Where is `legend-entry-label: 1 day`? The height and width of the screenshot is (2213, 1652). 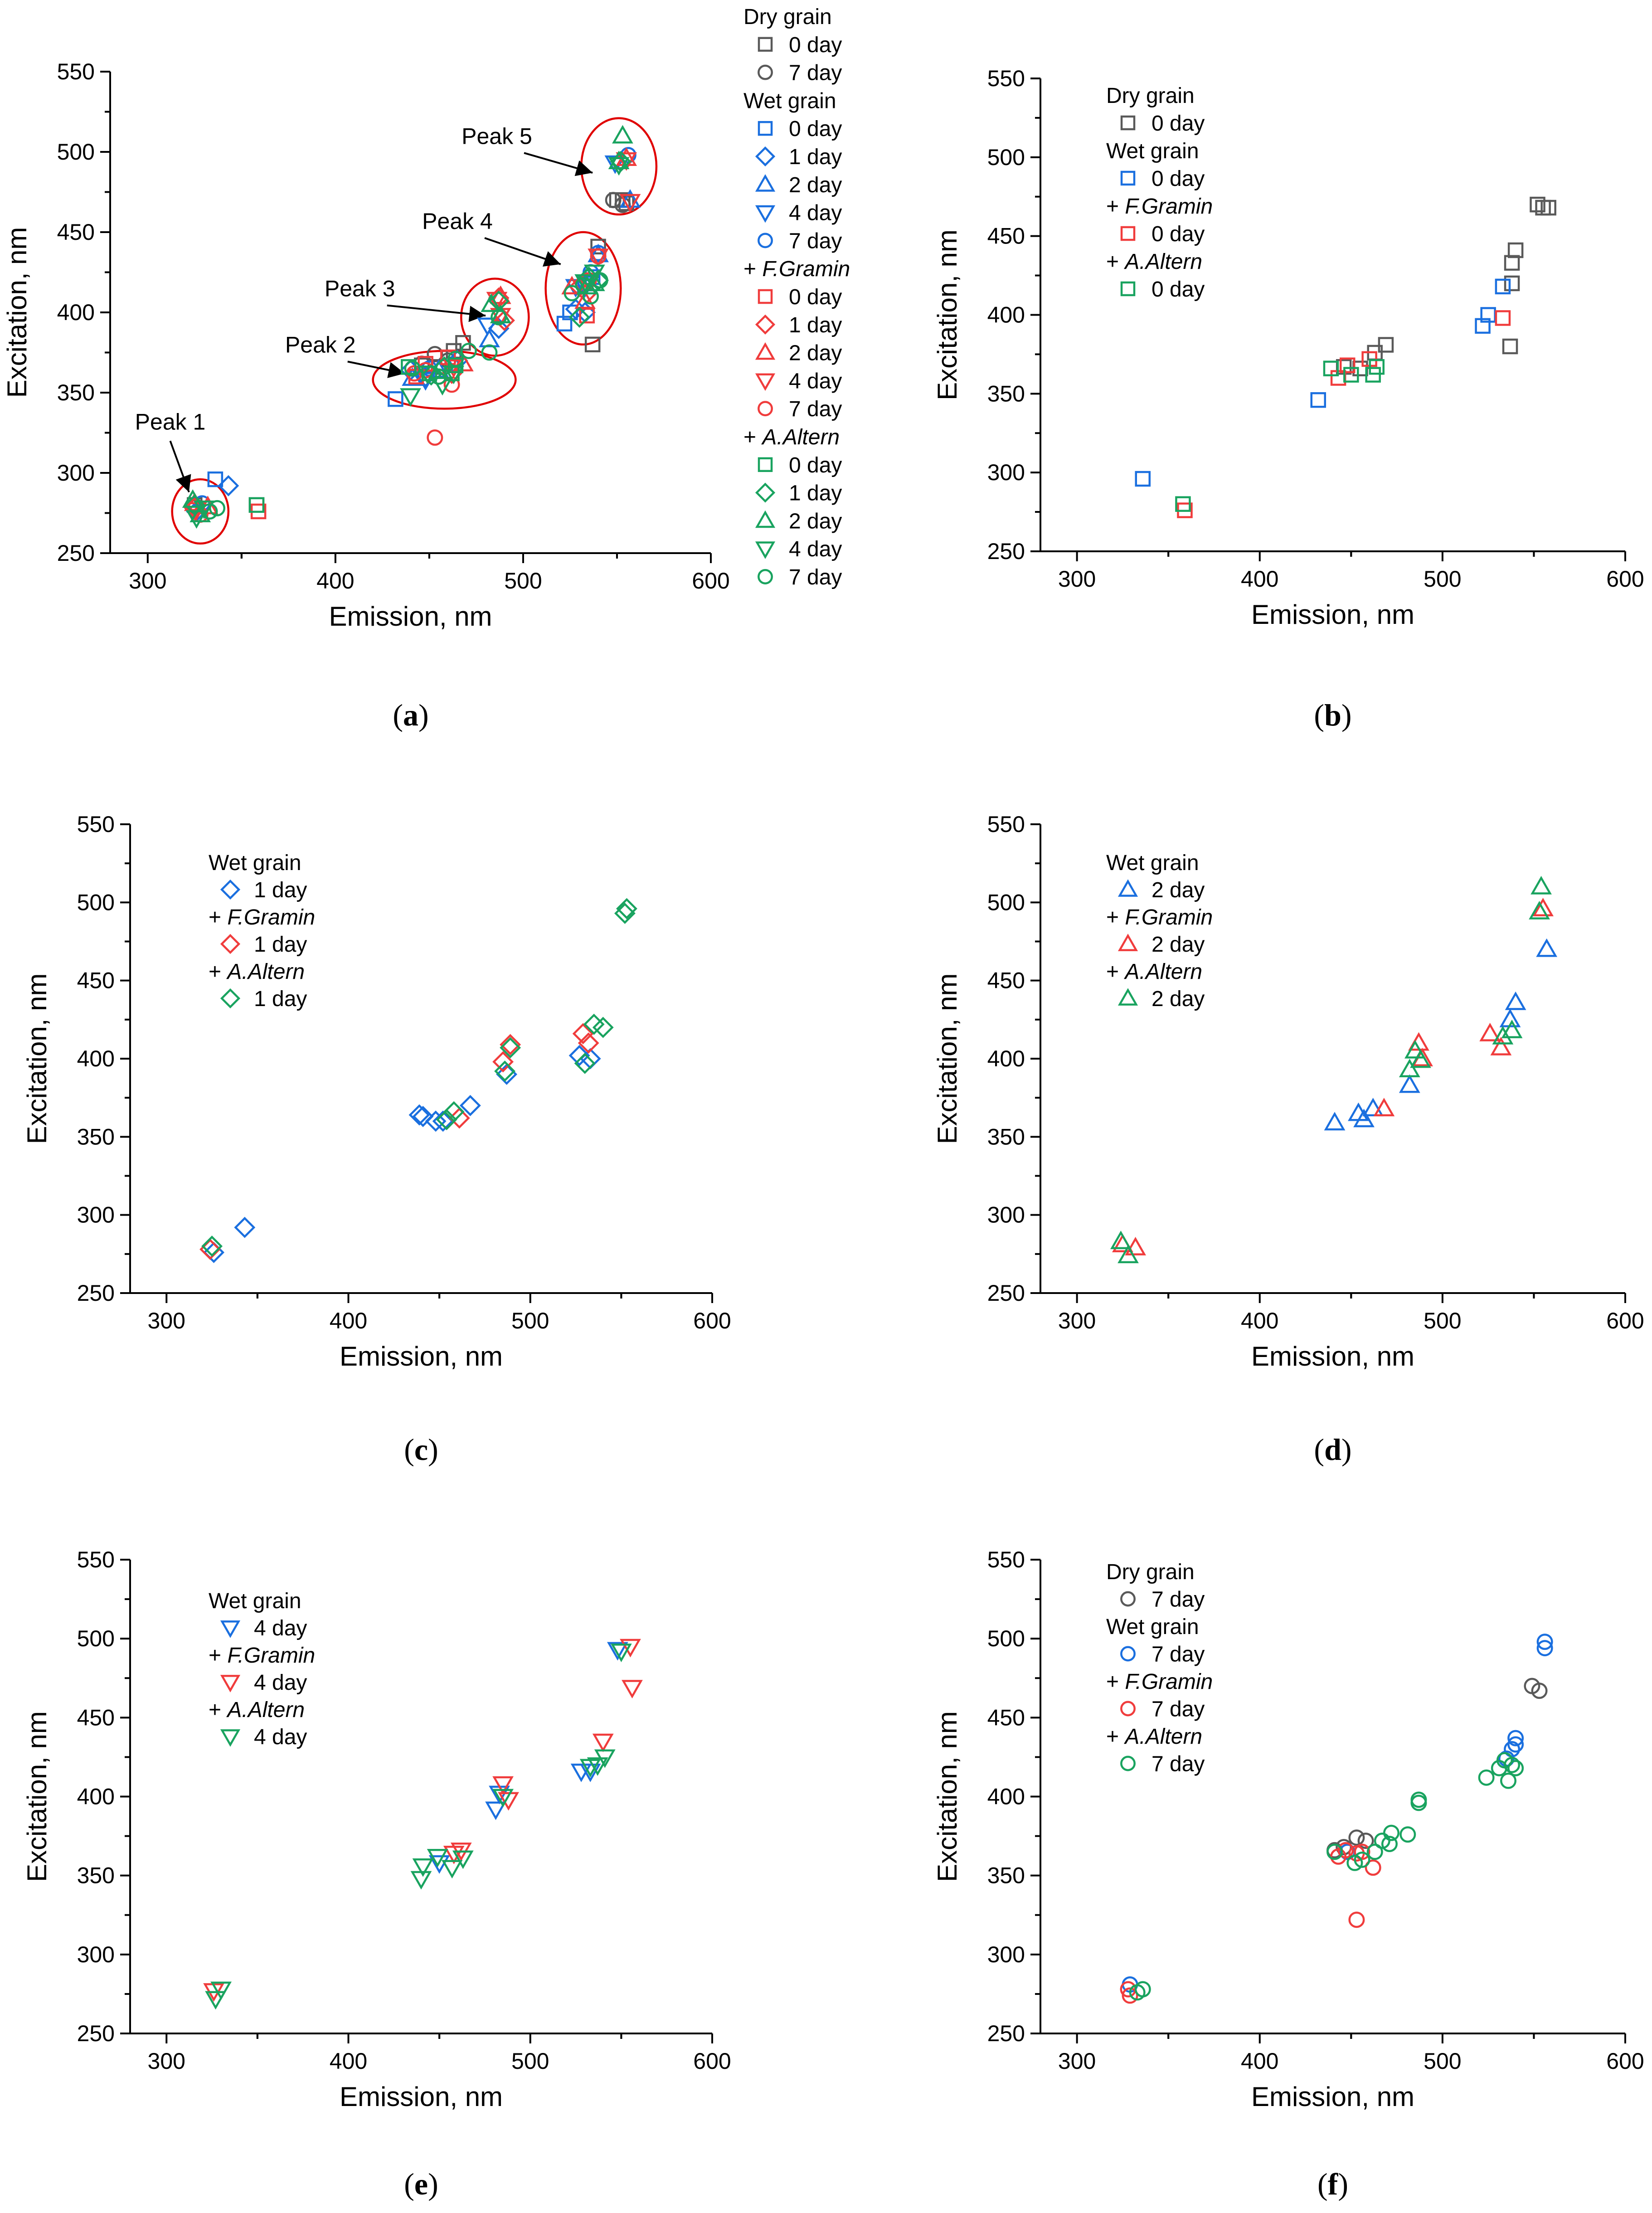 legend-entry-label: 1 day is located at coordinates (816, 325).